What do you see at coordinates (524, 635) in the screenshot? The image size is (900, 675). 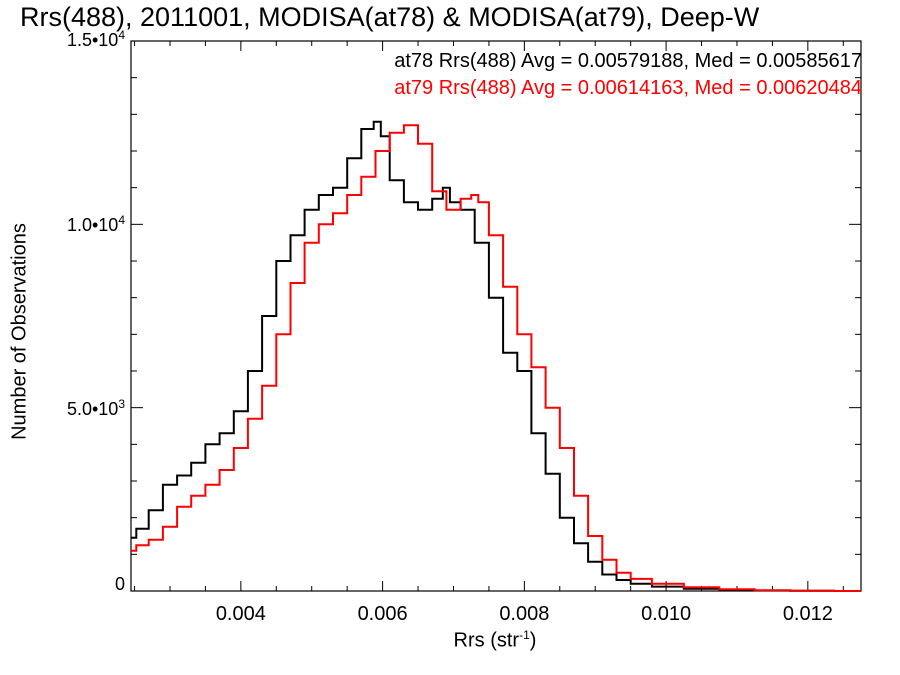 I see `x-axis-label-exponent: -1` at bounding box center [524, 635].